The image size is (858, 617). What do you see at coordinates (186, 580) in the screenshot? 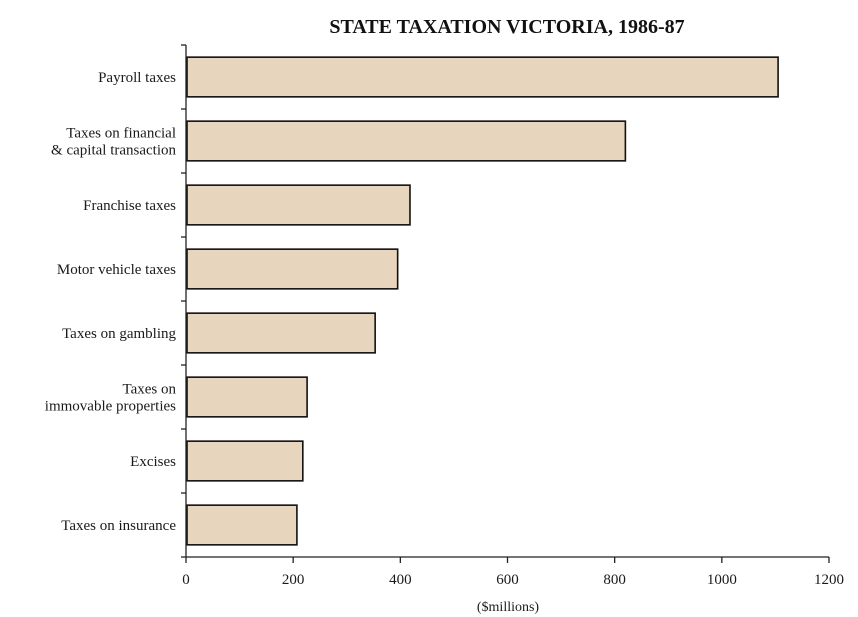
I see `x-tick-label: 0` at bounding box center [186, 580].